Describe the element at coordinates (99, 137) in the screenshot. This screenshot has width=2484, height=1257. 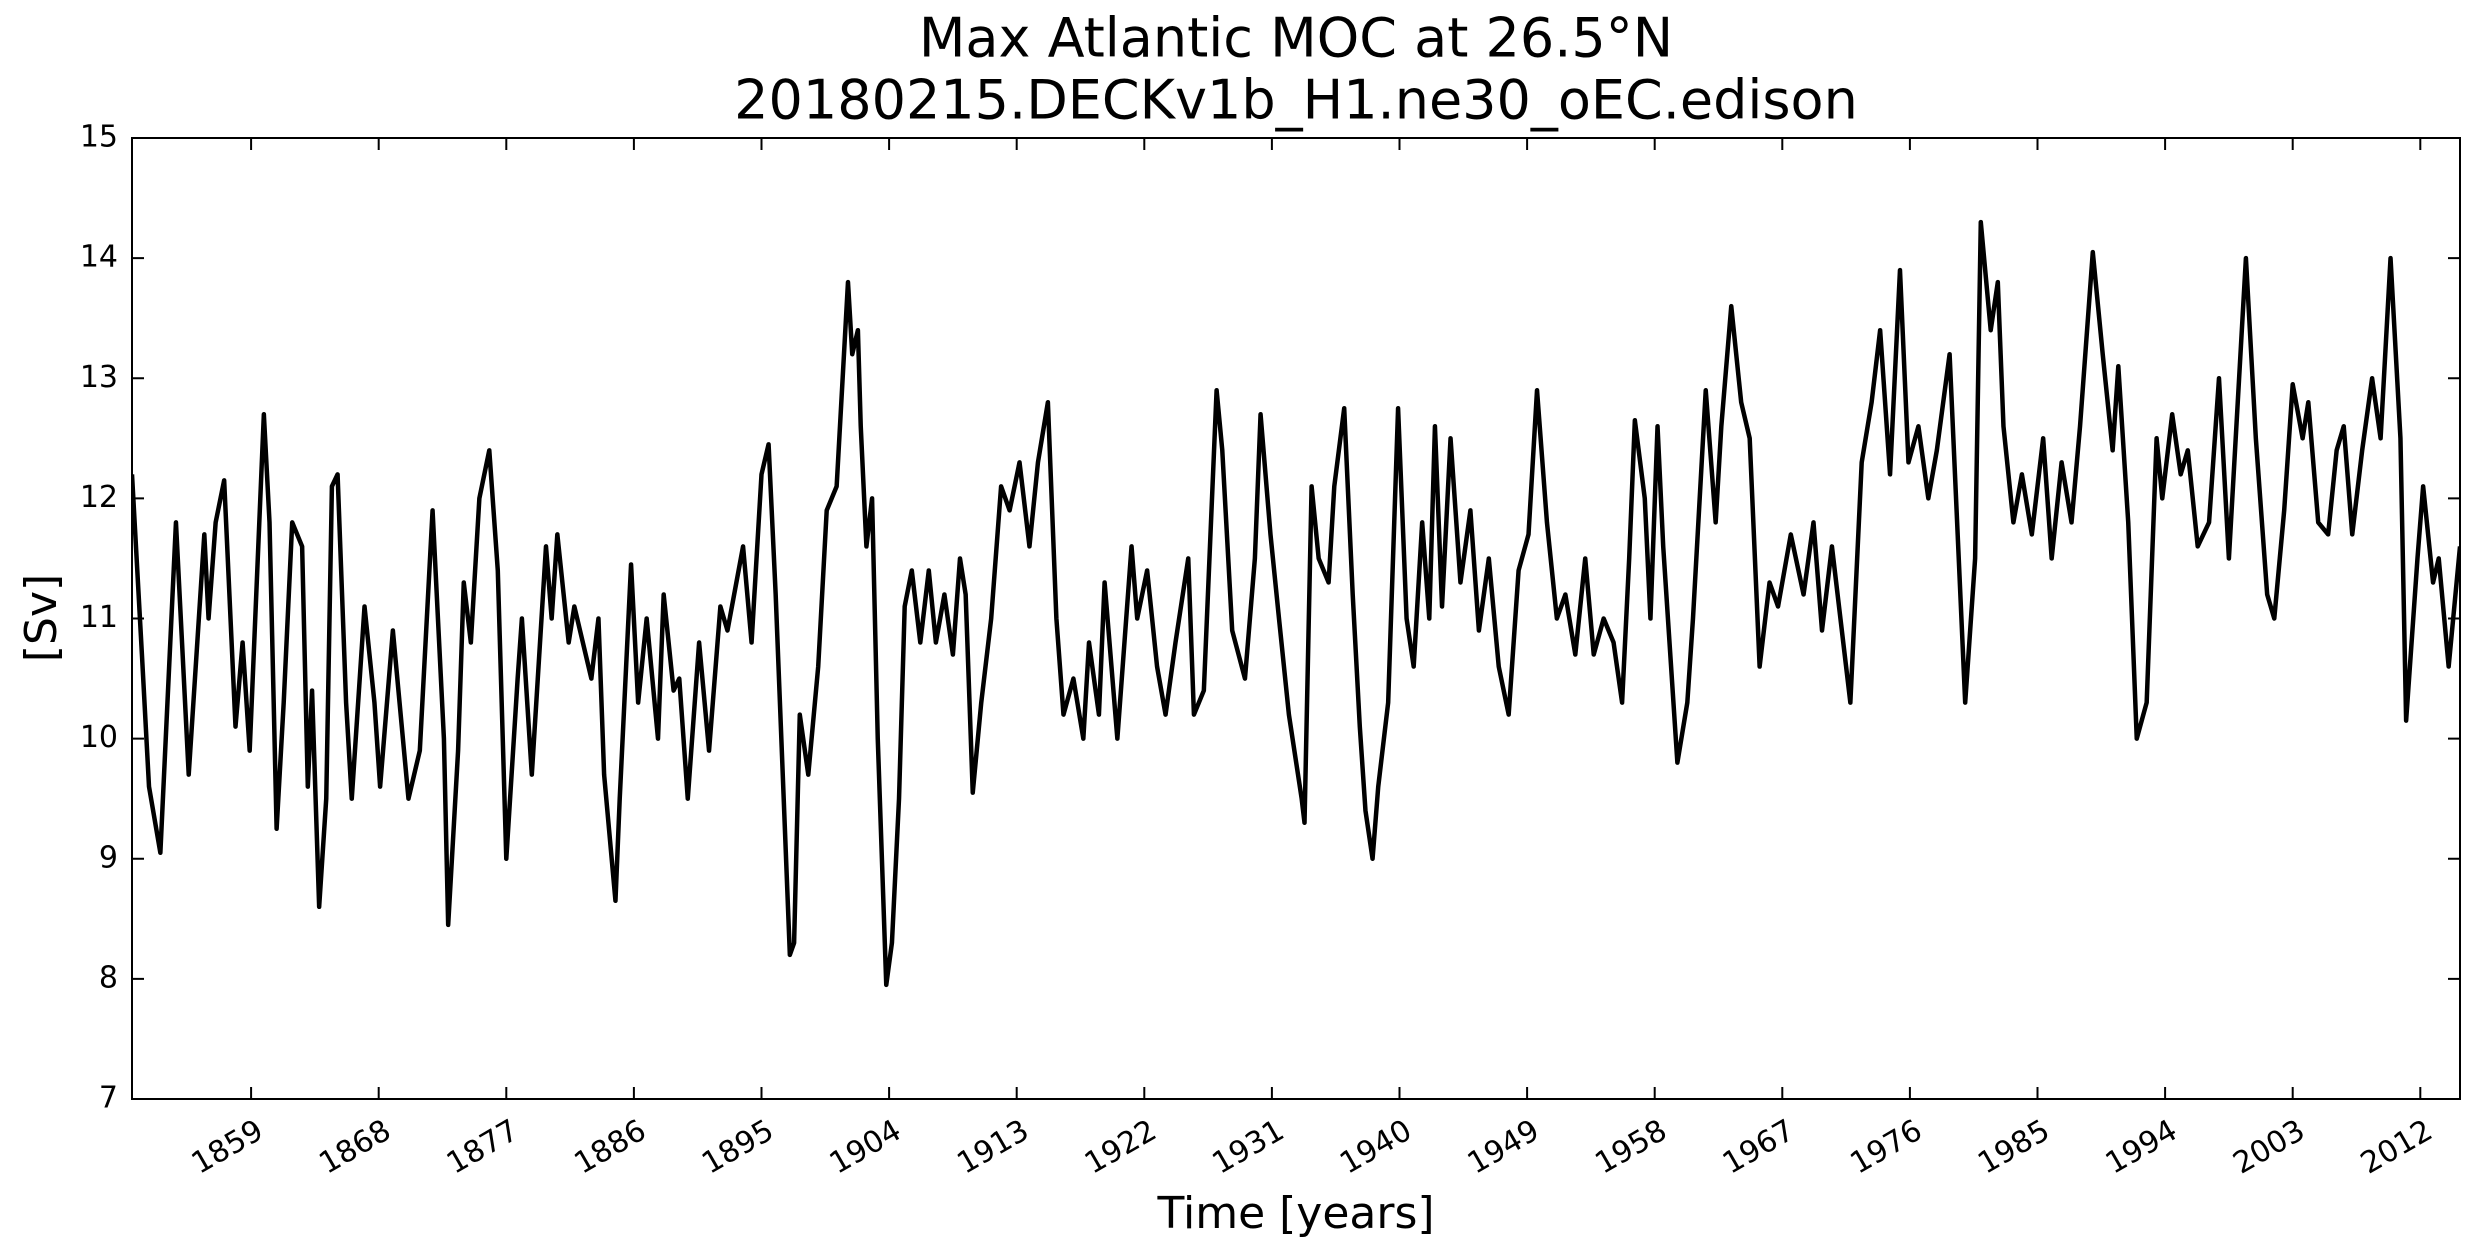
I see `y-tick-label: 15` at that location.